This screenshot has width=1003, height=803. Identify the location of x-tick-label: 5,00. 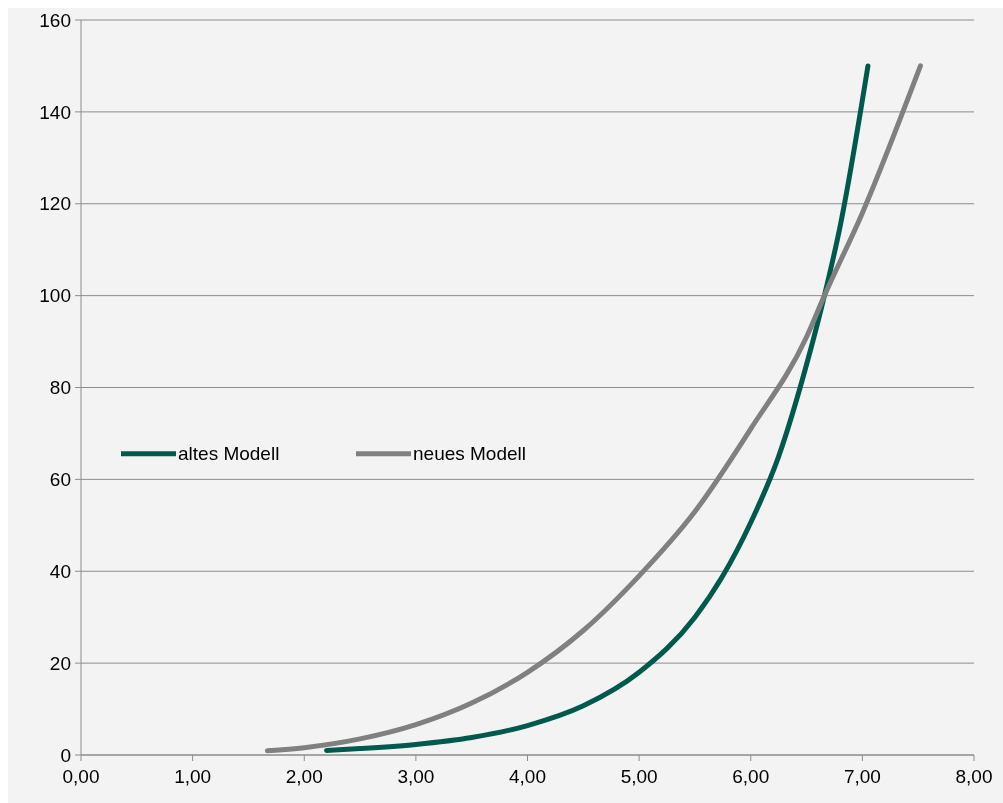
(639, 776).